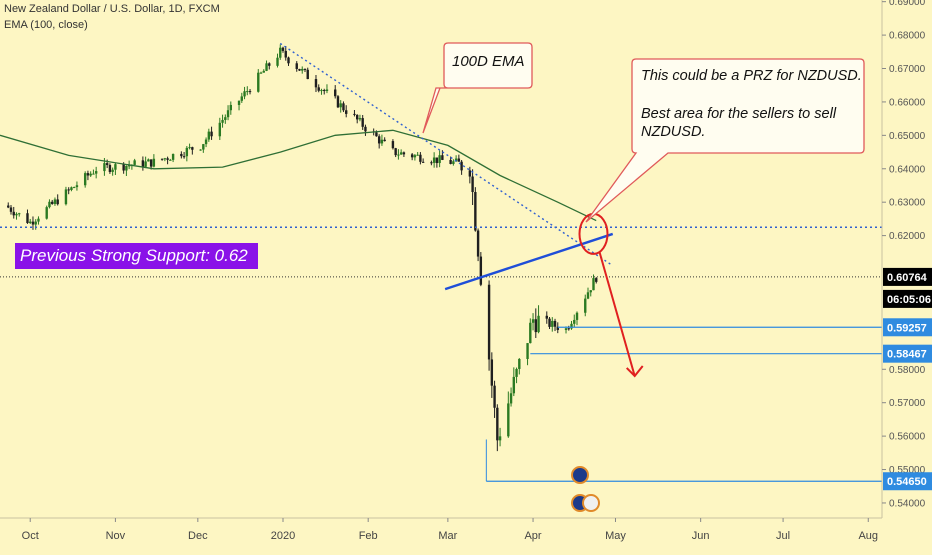 This screenshot has height=555, width=932. I want to click on price-tag-label: 0.59257, so click(907, 328).